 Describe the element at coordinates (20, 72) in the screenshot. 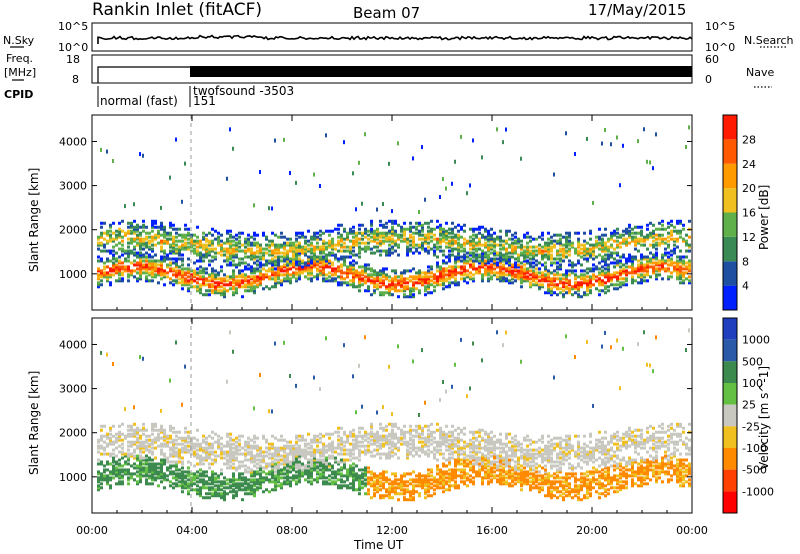

I see `freq-unit: [MHz]` at that location.